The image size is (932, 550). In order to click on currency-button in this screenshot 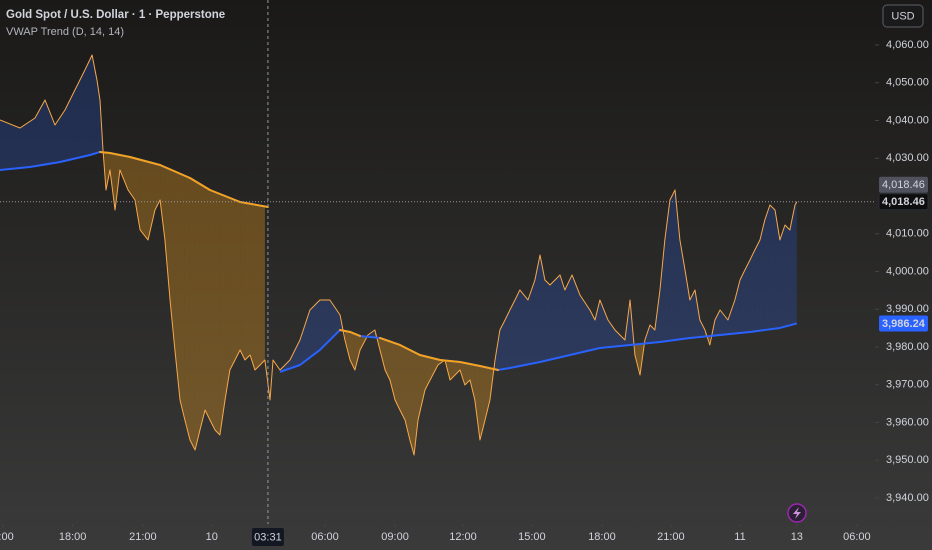, I will do `click(903, 16)`.